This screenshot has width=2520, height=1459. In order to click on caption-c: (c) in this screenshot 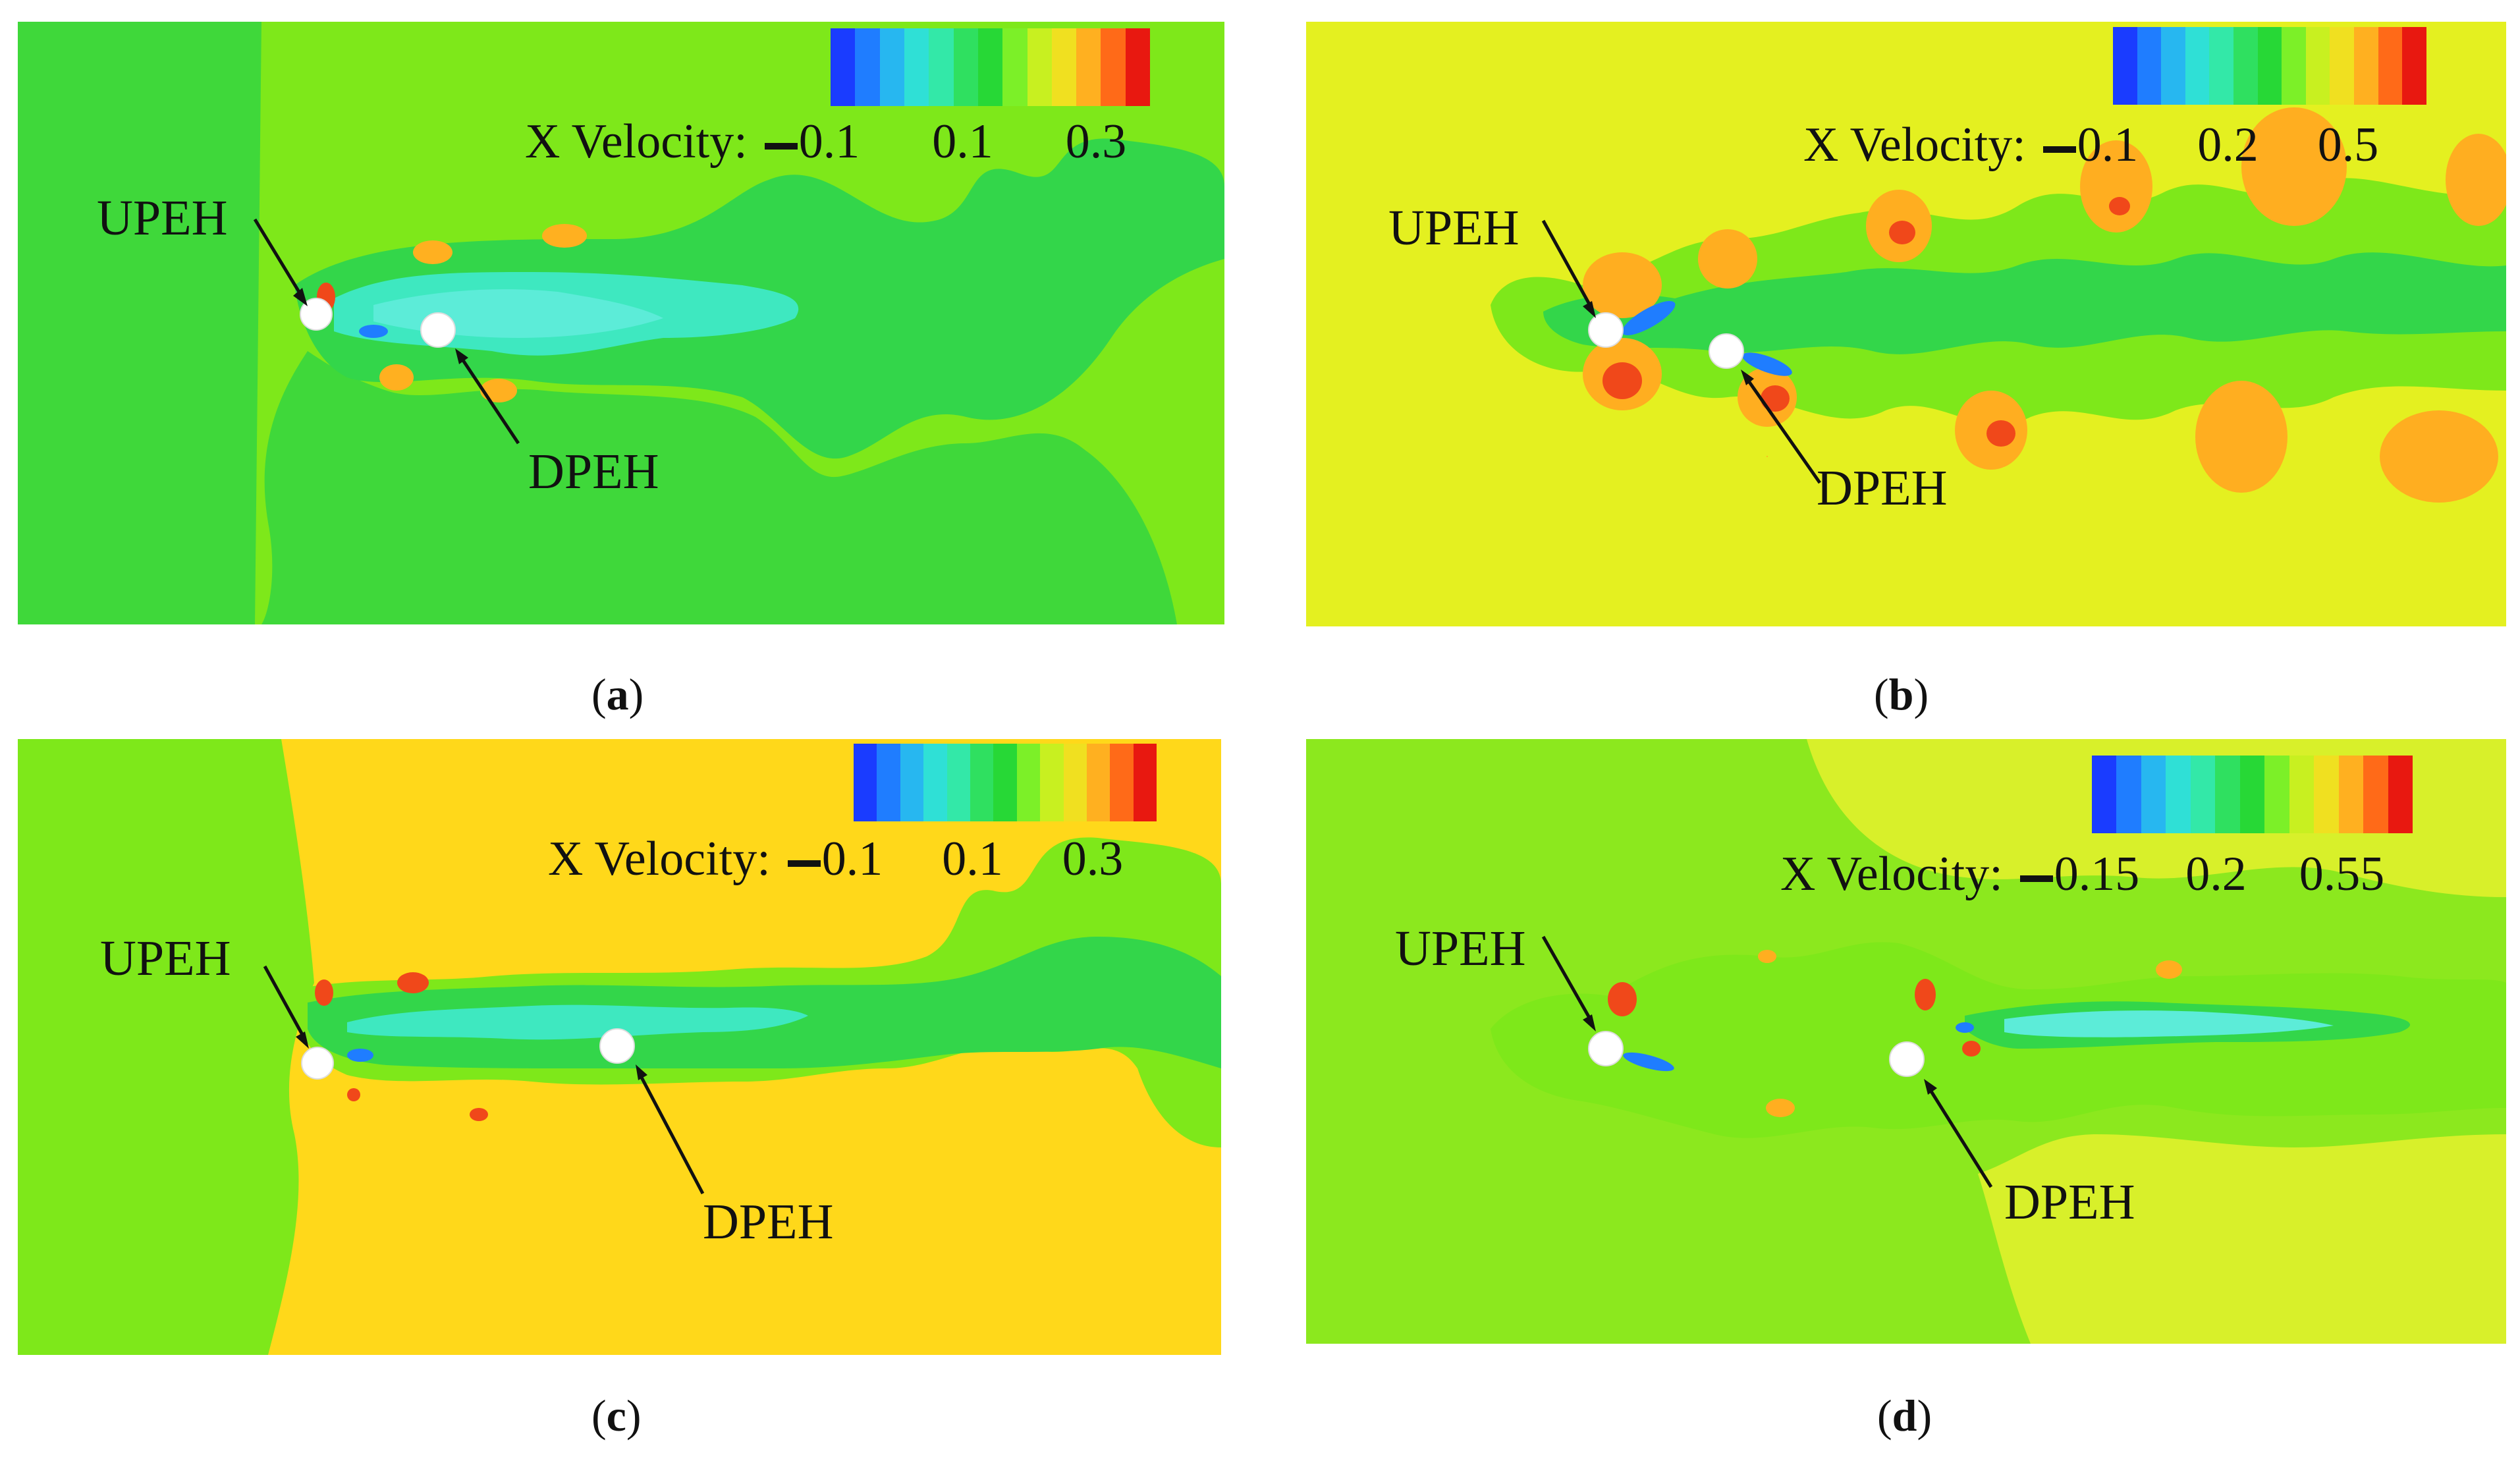, I will do `click(616, 1415)`.